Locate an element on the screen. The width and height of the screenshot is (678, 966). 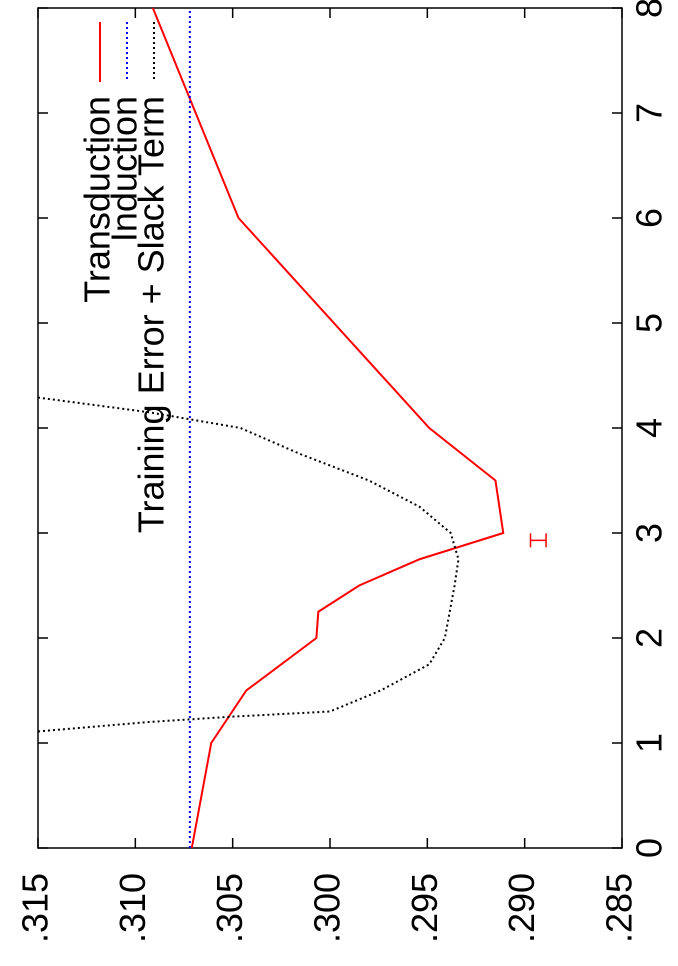
y-tick-label: .310 is located at coordinates (132, 908).